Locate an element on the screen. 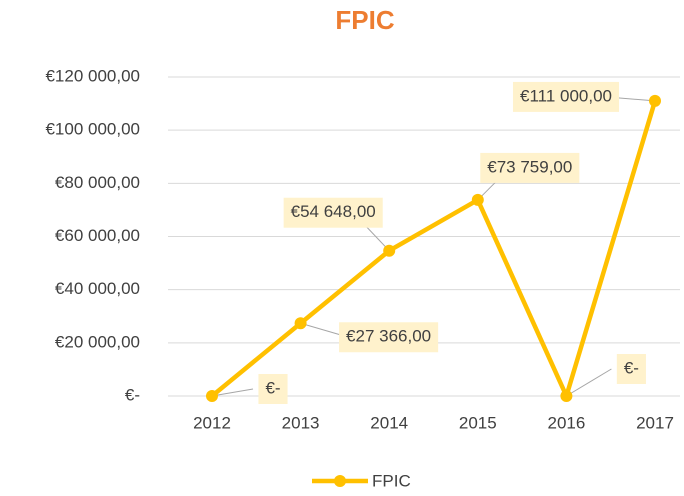  x-tick-label: 2014 is located at coordinates (389, 422).